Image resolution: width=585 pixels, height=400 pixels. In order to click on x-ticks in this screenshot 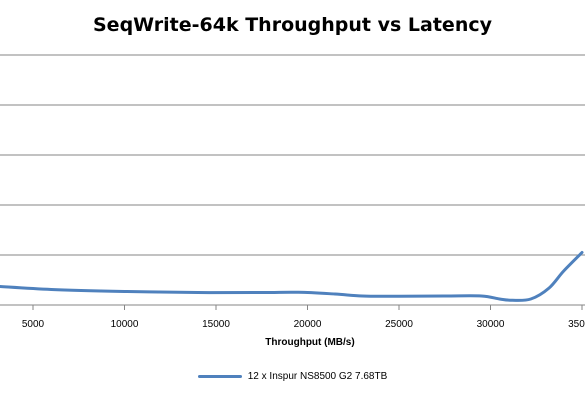, I will do `click(307, 307)`.